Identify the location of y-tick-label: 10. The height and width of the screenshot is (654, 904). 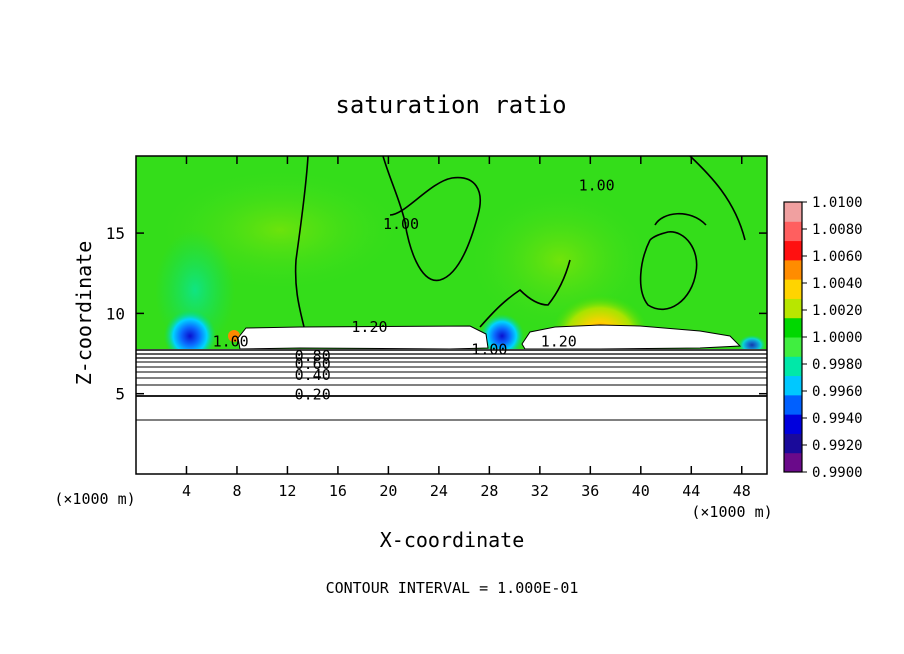
(115, 313).